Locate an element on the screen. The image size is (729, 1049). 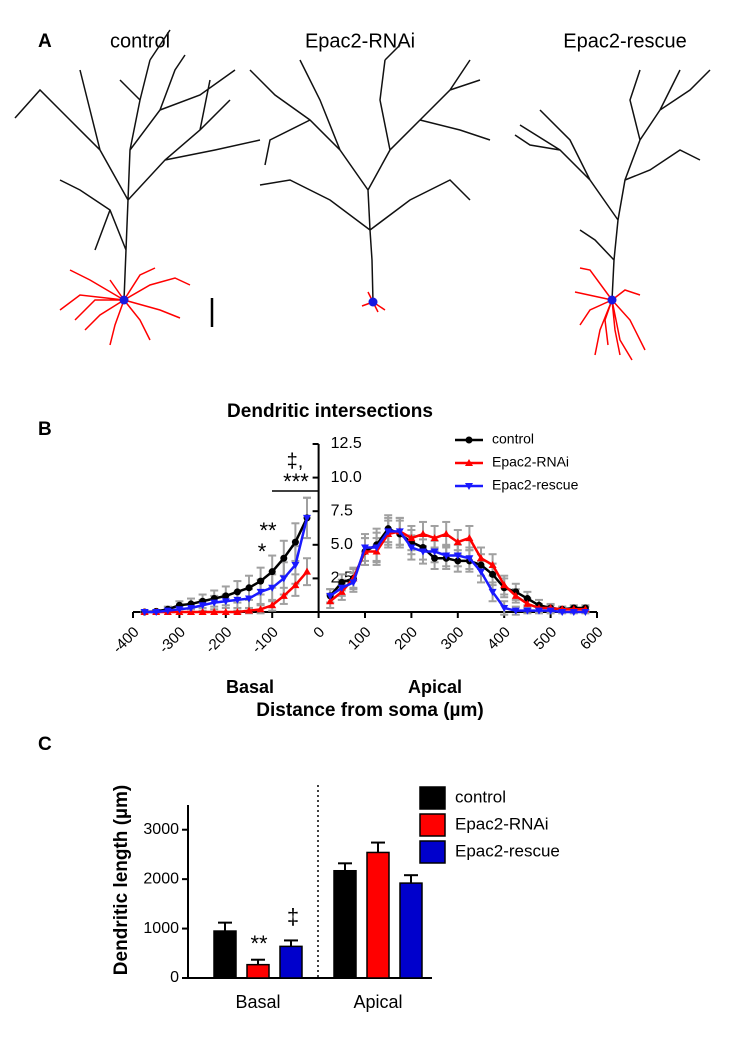
x-tick-label: Basal is located at coordinates (257, 1002).